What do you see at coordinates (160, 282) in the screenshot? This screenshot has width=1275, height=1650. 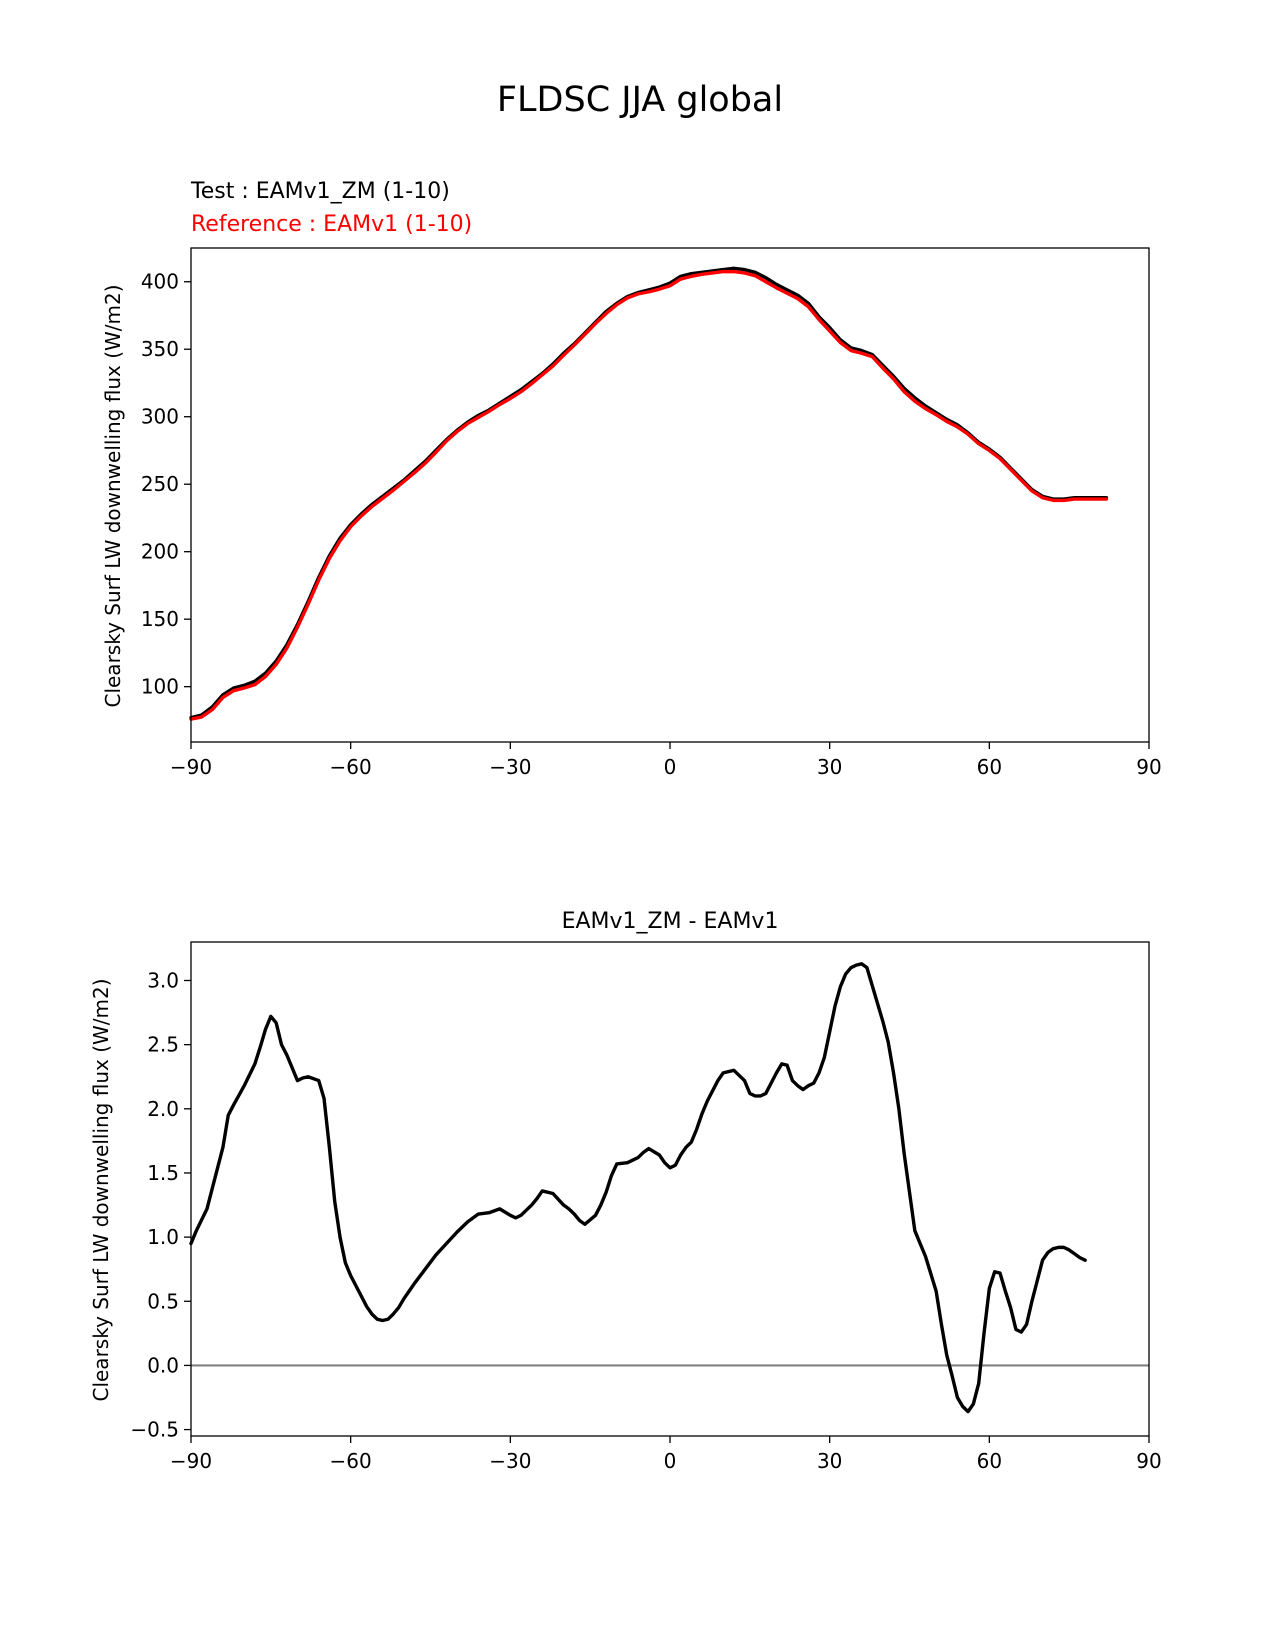 I see `y-tick-label: 400` at bounding box center [160, 282].